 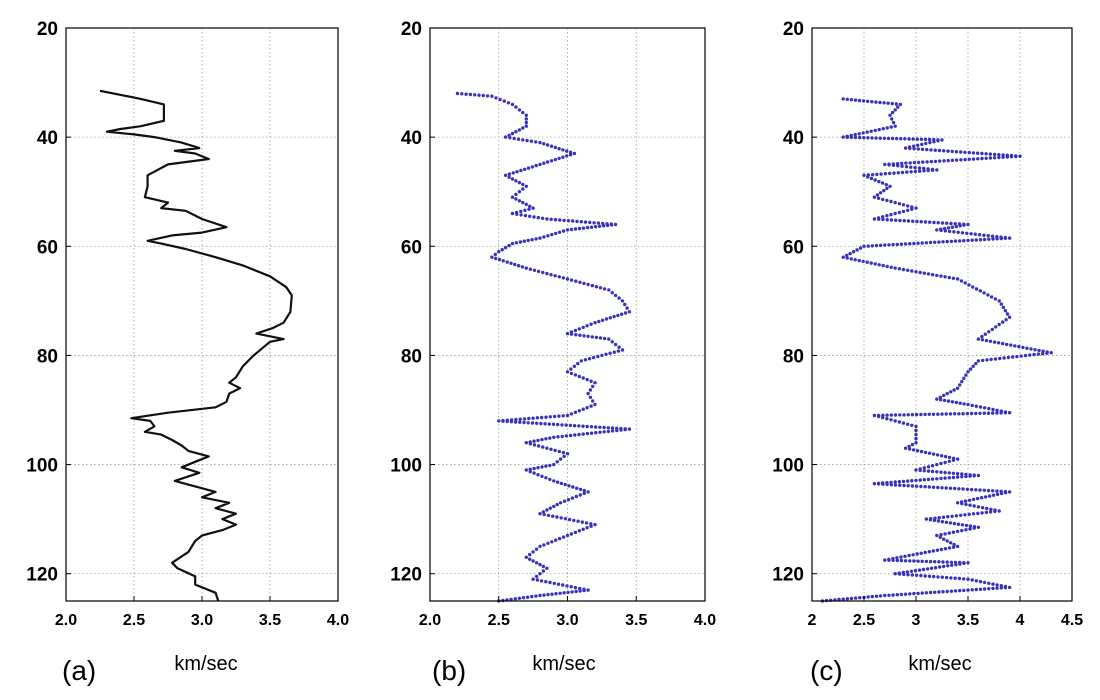 I want to click on y-tick-label: 100, so click(x=788, y=466).